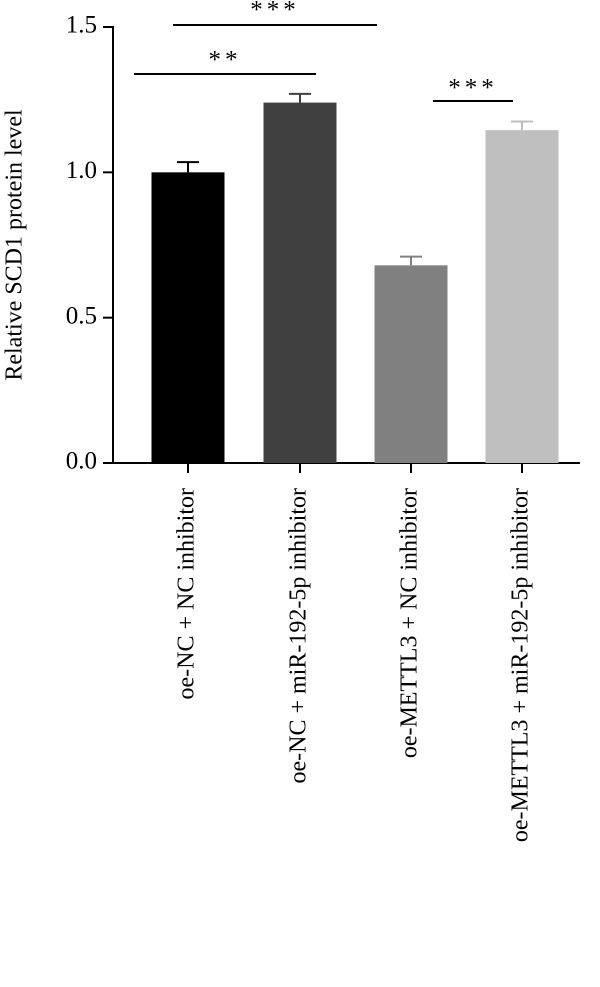 The height and width of the screenshot is (987, 600). Describe the element at coordinates (410, 623) in the screenshot. I see `x-tick-label: oe-METTL3 + NC inhibitor` at that location.